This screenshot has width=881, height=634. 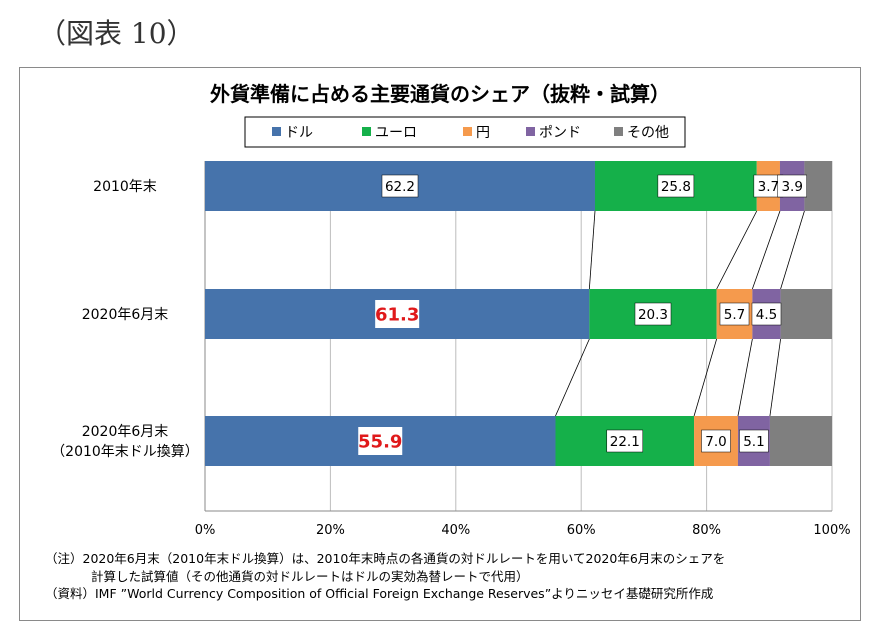 I want to click on legend-label-0: ドル, so click(x=299, y=133).